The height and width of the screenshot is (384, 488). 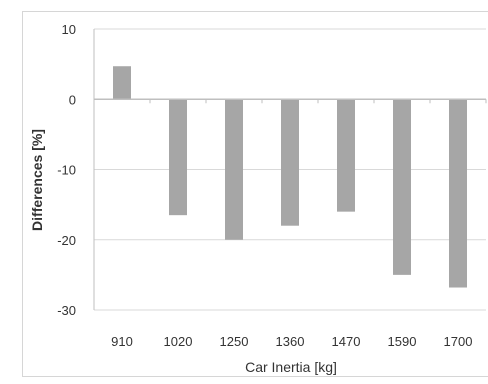 I want to click on y-axis-label: Differences [%], so click(x=37, y=180).